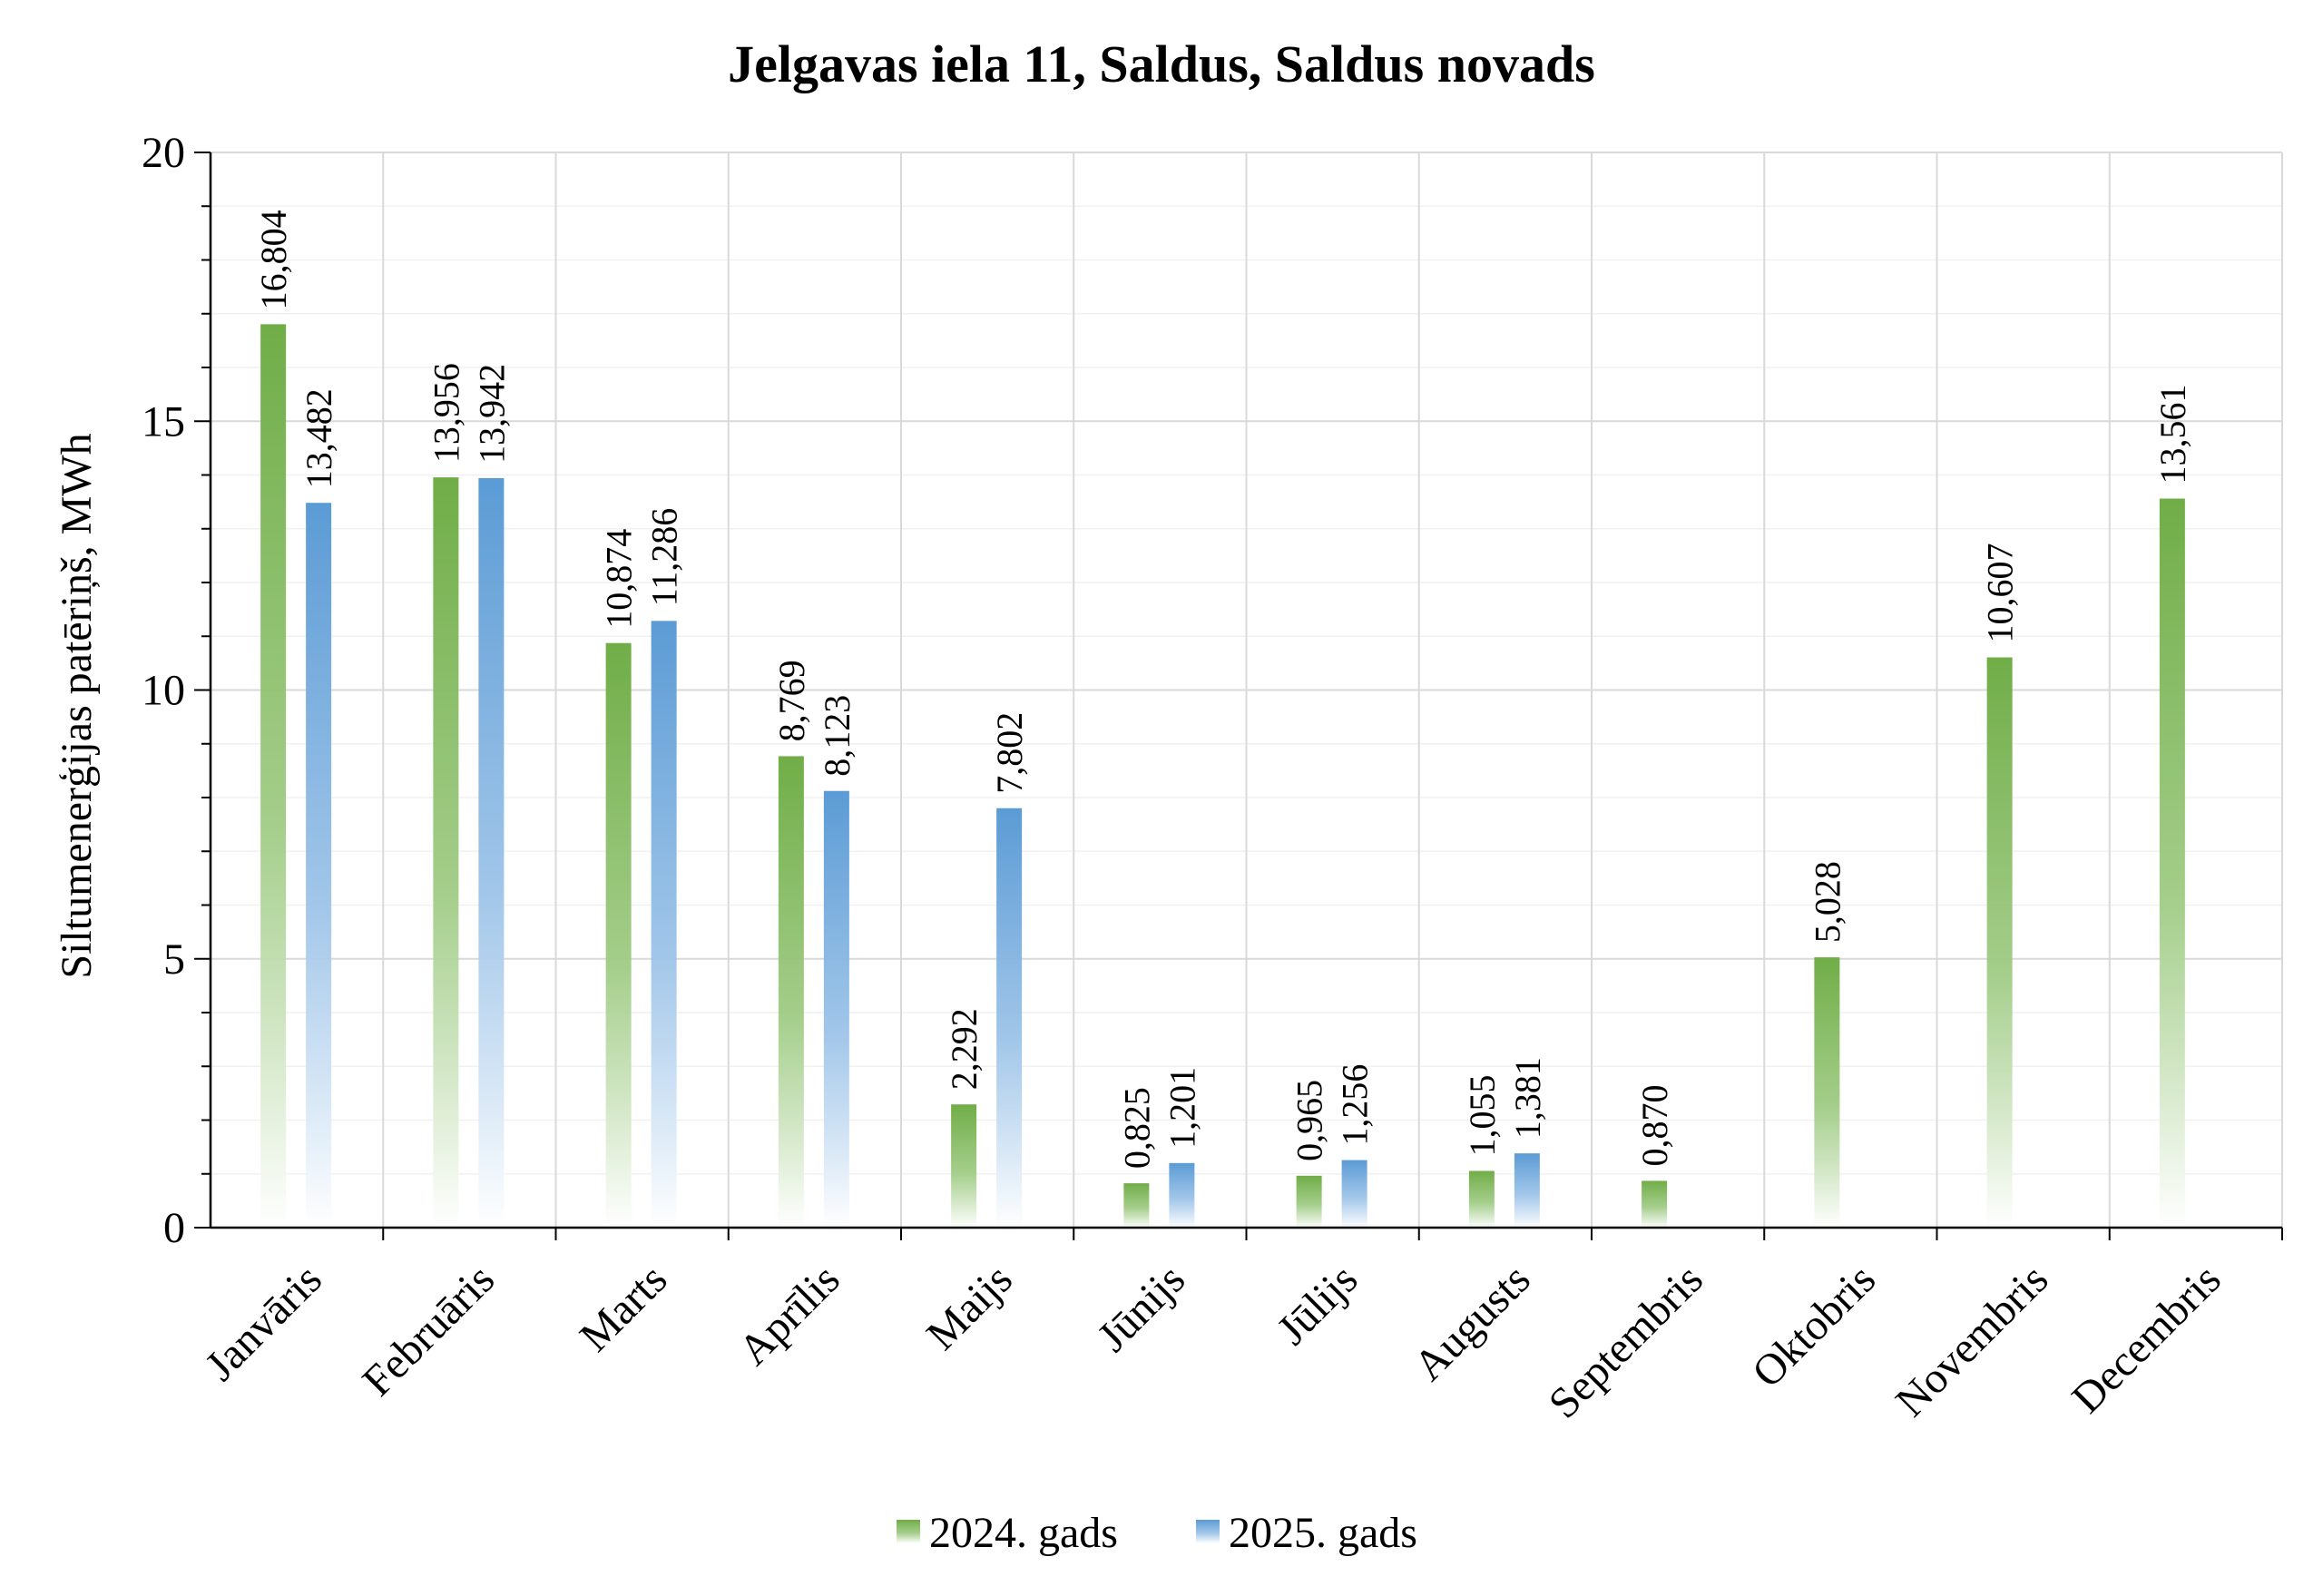 This screenshot has height=1596, width=2323. Describe the element at coordinates (965, 1049) in the screenshot. I see `data-label-2024: 2,292` at that location.